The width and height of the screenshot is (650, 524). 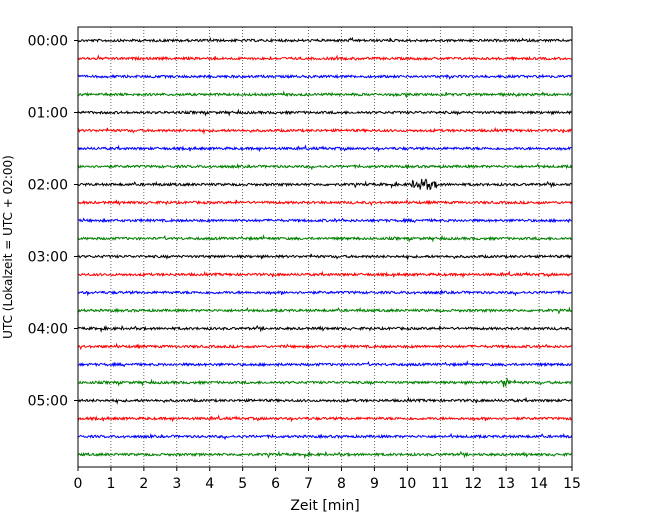 What do you see at coordinates (506, 484) in the screenshot?
I see `x-tick-label: 13` at bounding box center [506, 484].